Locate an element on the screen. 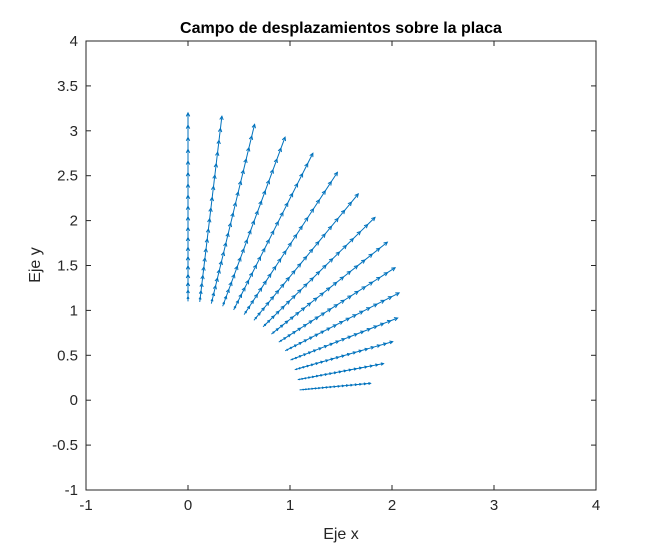 This screenshot has height=551, width=659. y-tick-label: 1 is located at coordinates (74, 310).